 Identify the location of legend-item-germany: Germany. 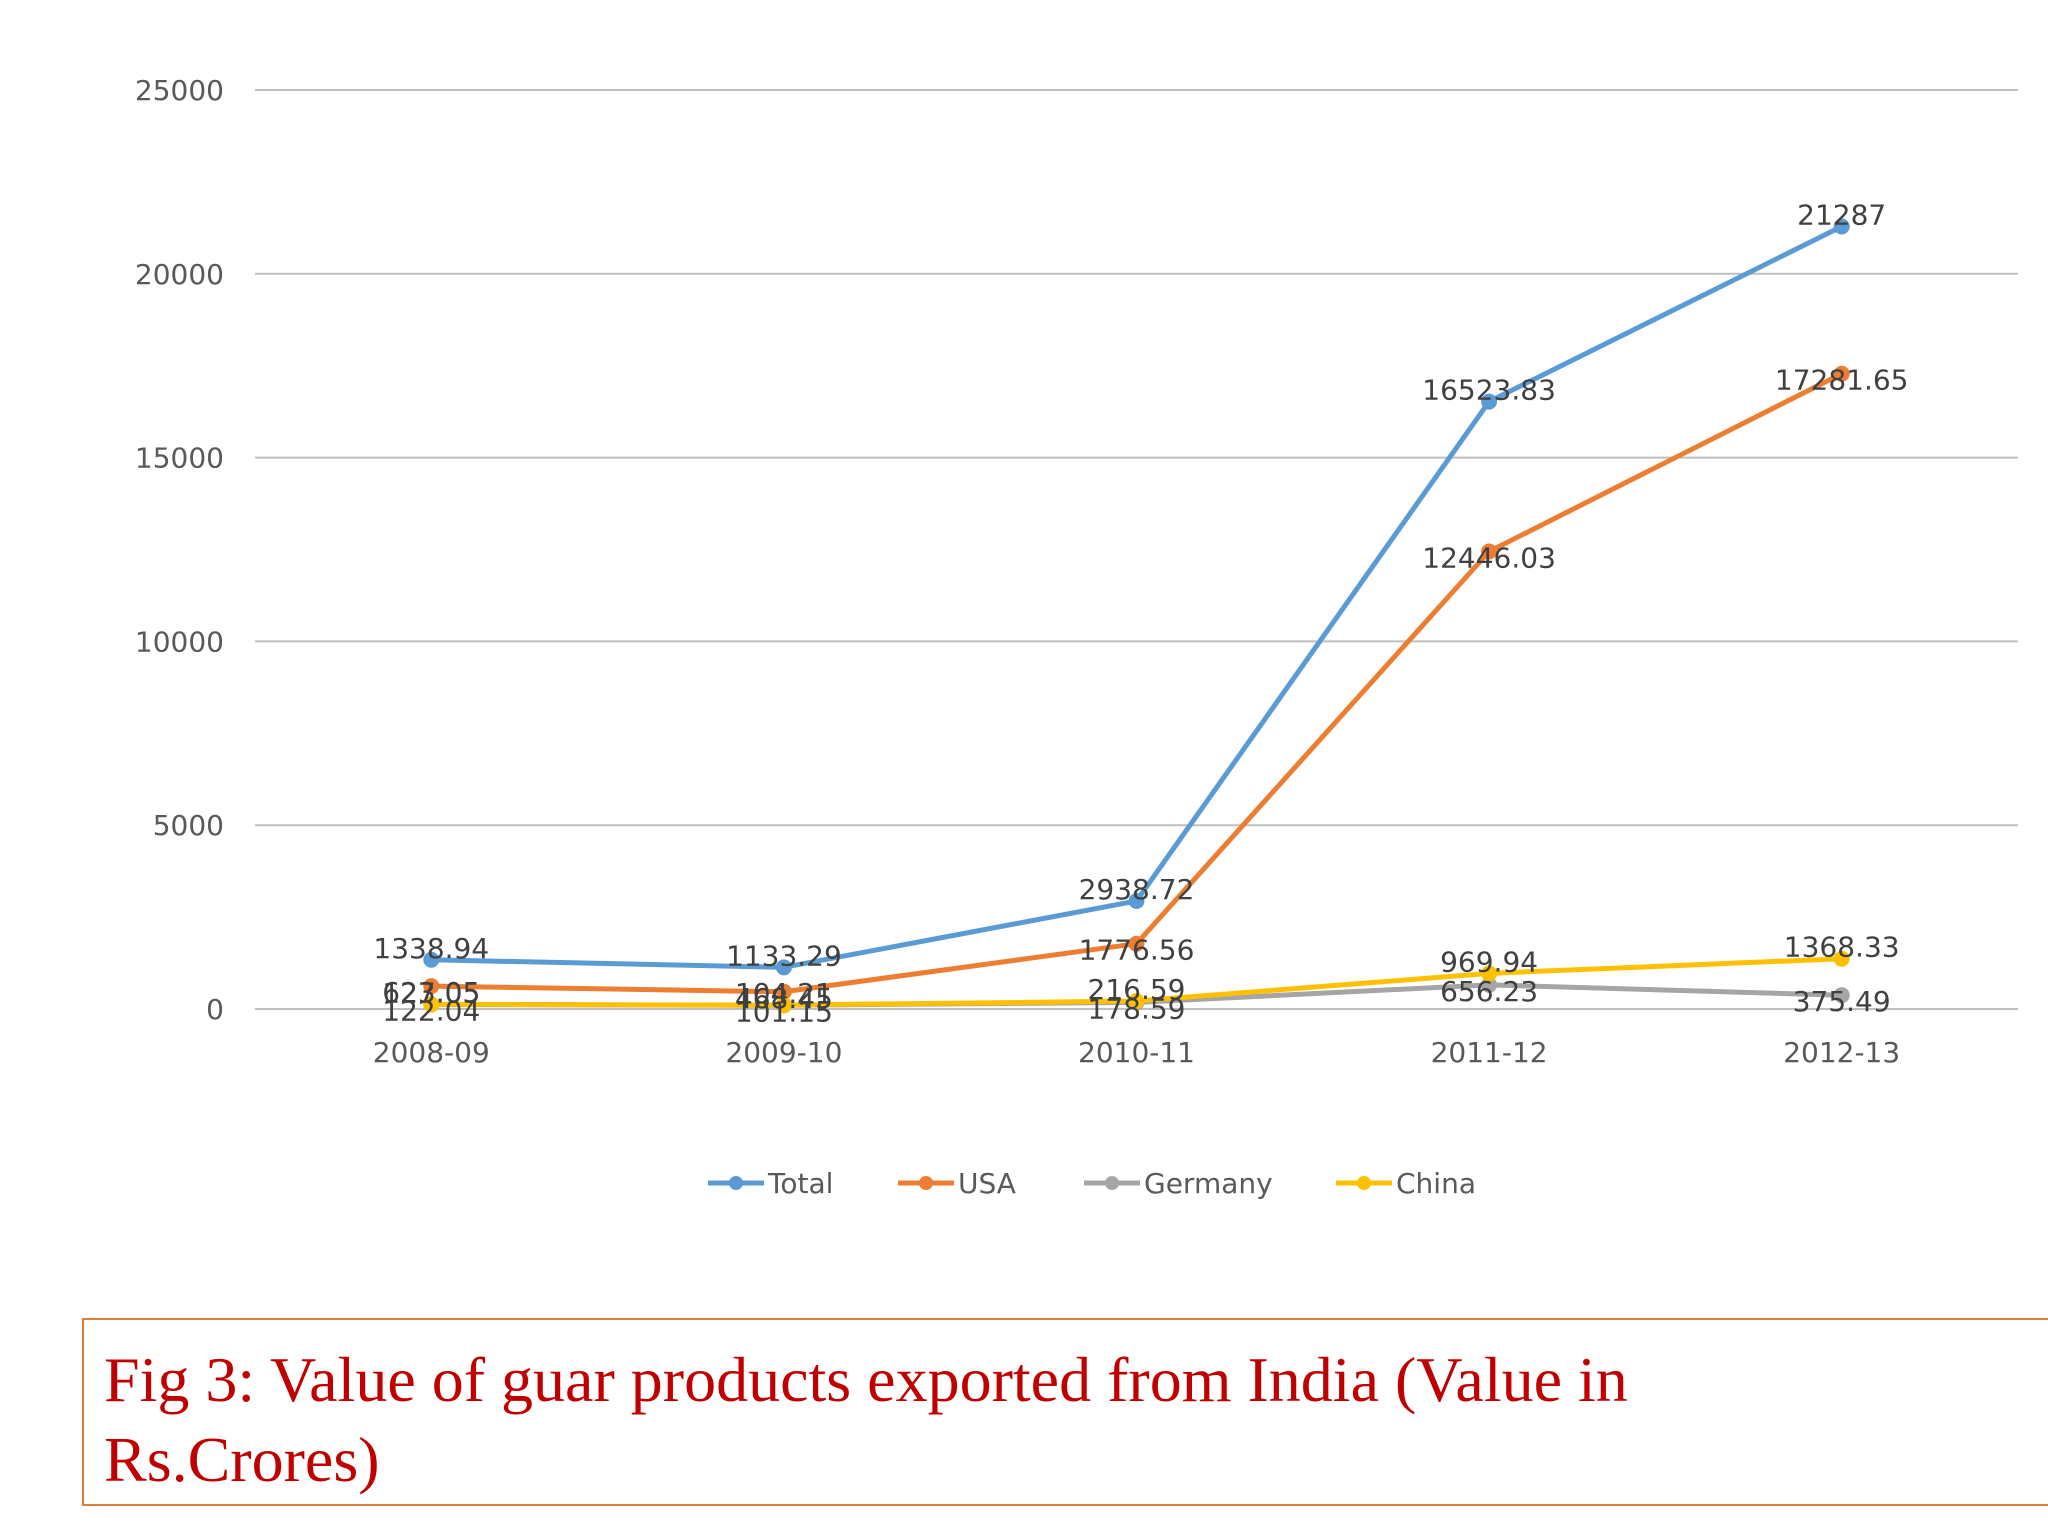
(1178, 1183).